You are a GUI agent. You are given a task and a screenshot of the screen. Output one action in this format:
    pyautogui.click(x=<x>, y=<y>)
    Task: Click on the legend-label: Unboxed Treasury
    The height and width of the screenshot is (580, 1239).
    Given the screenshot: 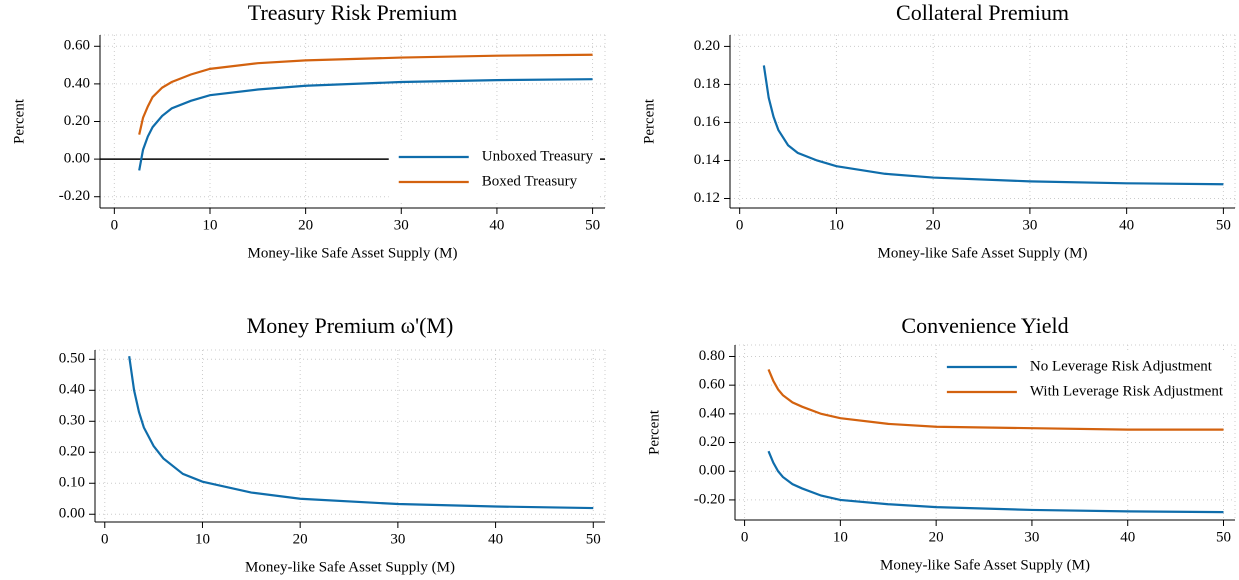 What is the action you would take?
    pyautogui.click(x=538, y=156)
    